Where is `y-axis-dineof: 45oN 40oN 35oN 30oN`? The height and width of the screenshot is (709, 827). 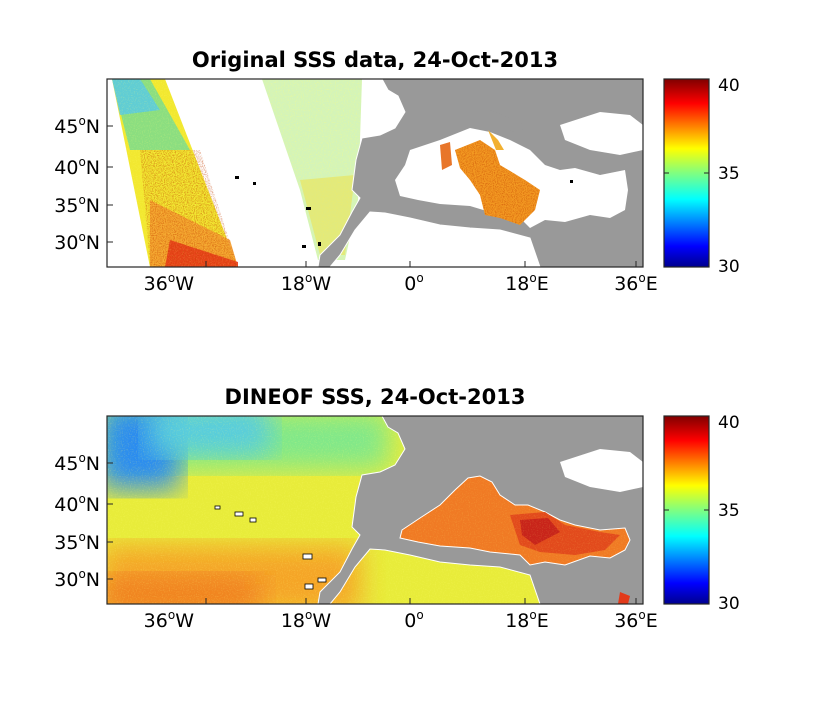
y-axis-dineof: 45oN 40oN 35oN 30oN is located at coordinates (83, 521).